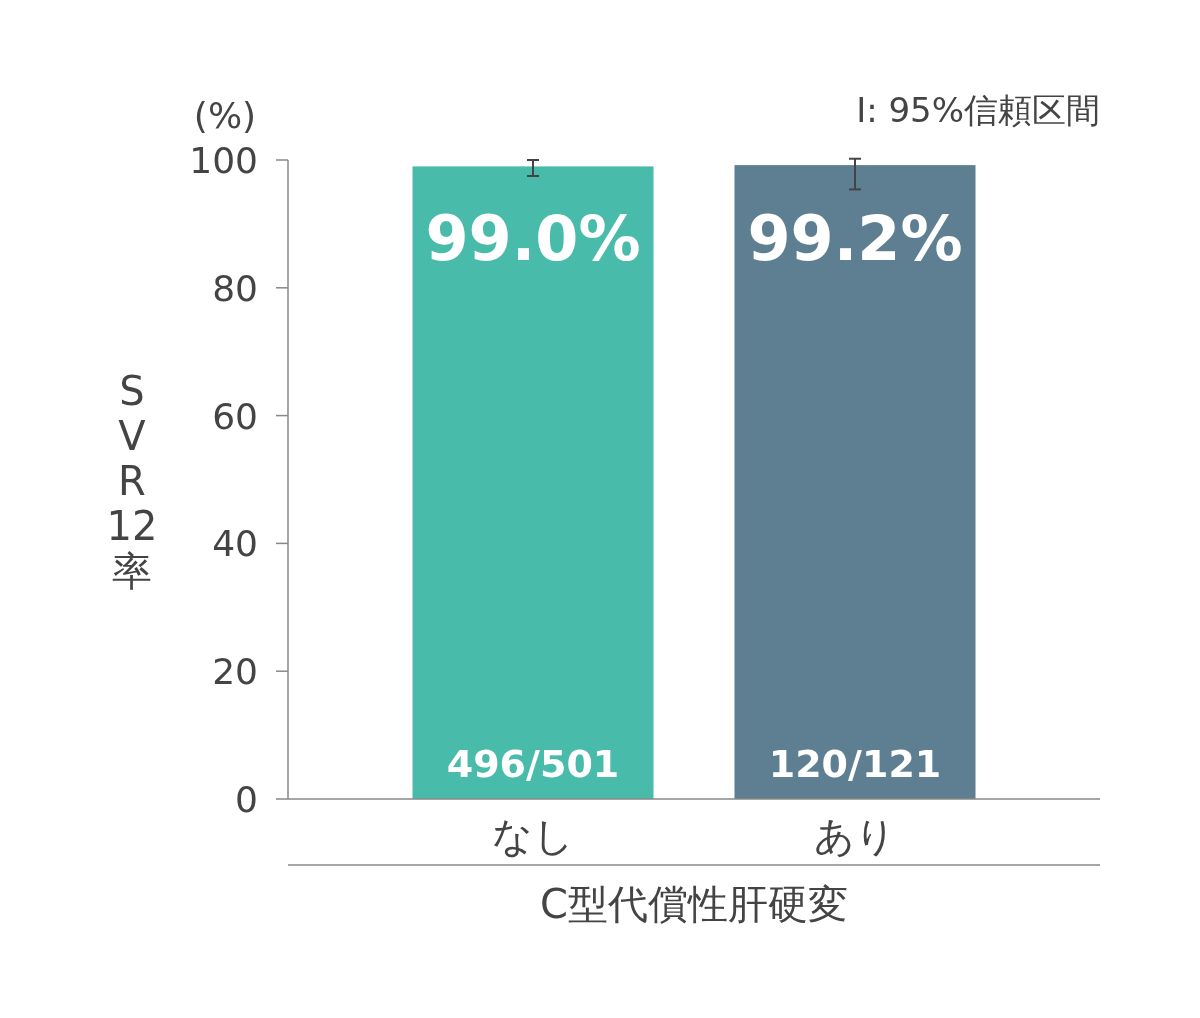  What do you see at coordinates (235, 672) in the screenshot?
I see `y-tick-label: 20` at bounding box center [235, 672].